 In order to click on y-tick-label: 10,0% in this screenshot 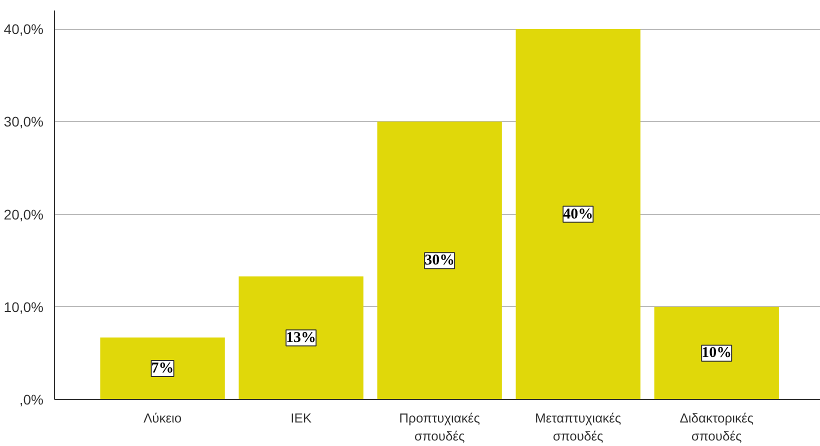, I will do `click(24, 306)`.